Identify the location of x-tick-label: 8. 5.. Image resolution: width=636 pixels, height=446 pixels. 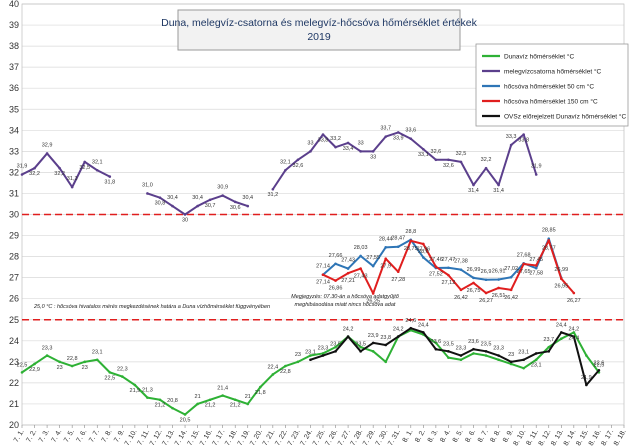
(458, 435).